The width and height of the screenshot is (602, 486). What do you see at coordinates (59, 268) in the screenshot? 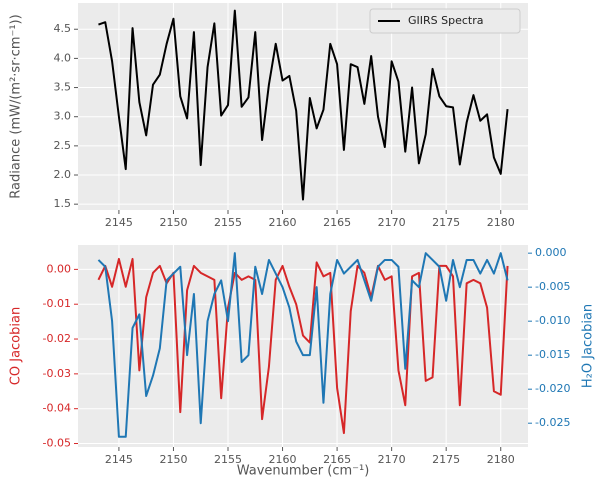
I see `y-tick-label: 0.00` at bounding box center [59, 268].